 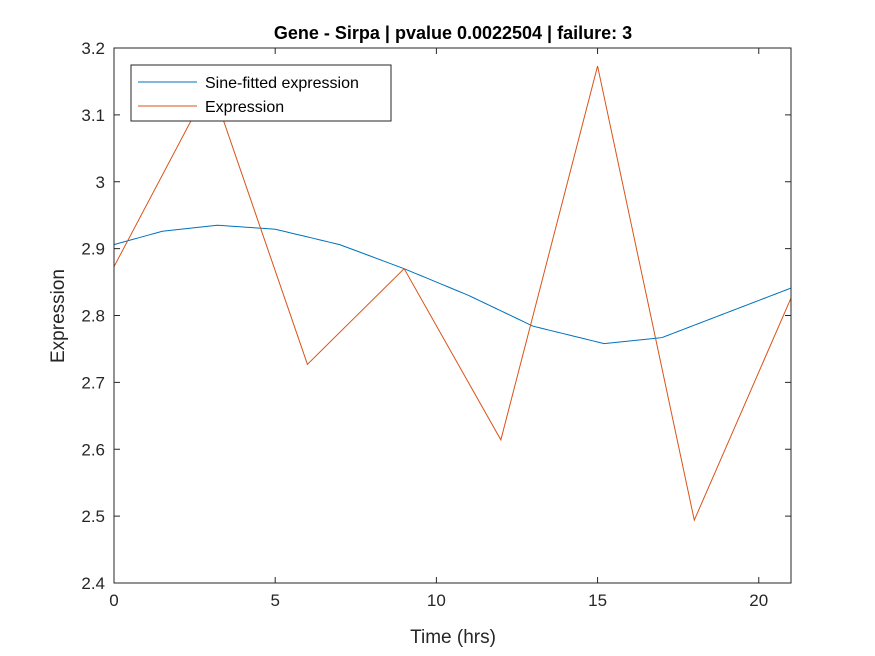 What do you see at coordinates (436, 600) in the screenshot?
I see `x-tick-label: 10` at bounding box center [436, 600].